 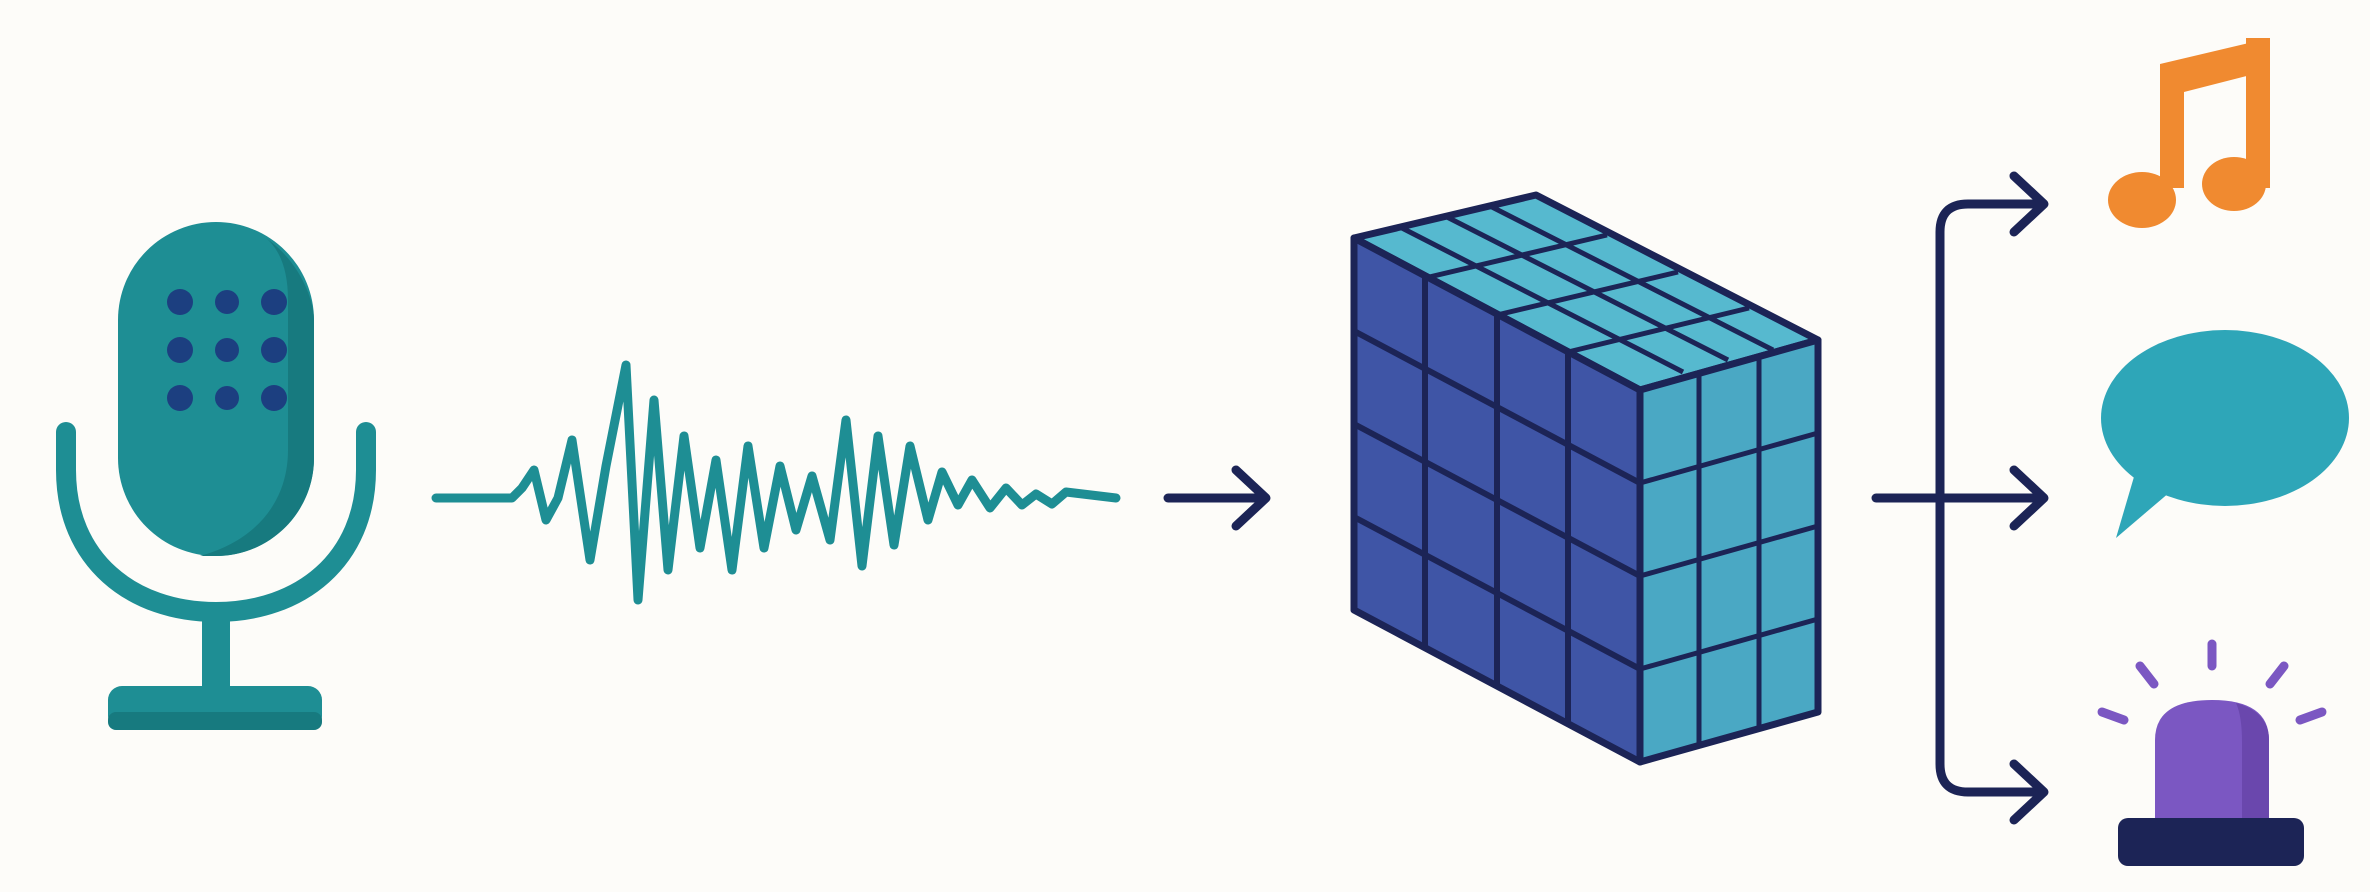 What do you see at coordinates (2212, 752) in the screenshot?
I see `siren-alarm-icon` at bounding box center [2212, 752].